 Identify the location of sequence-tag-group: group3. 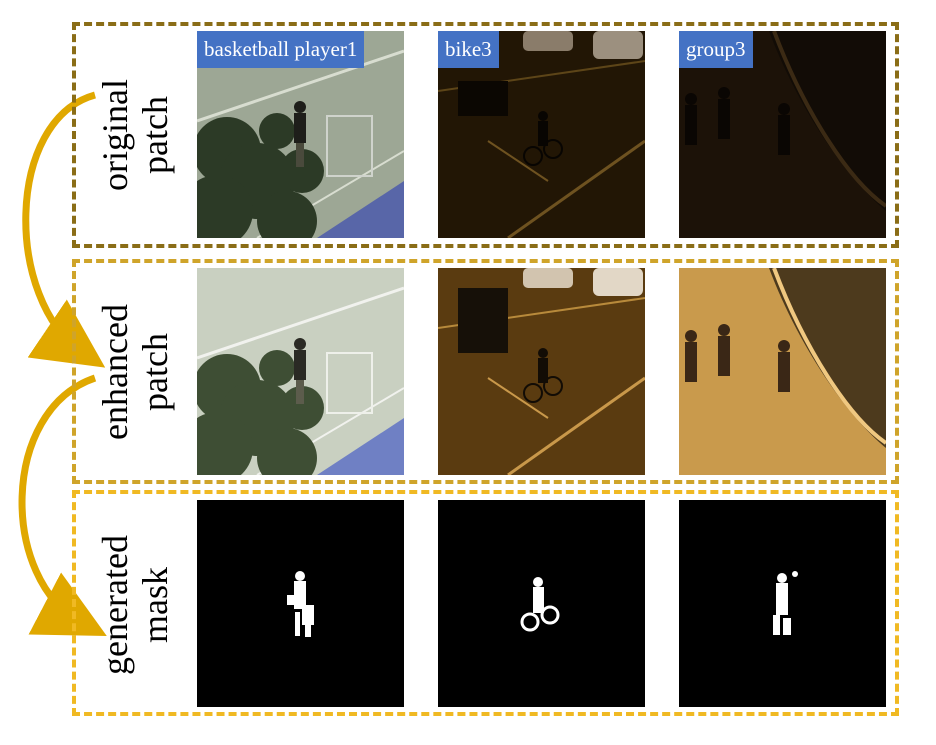
(716, 49).